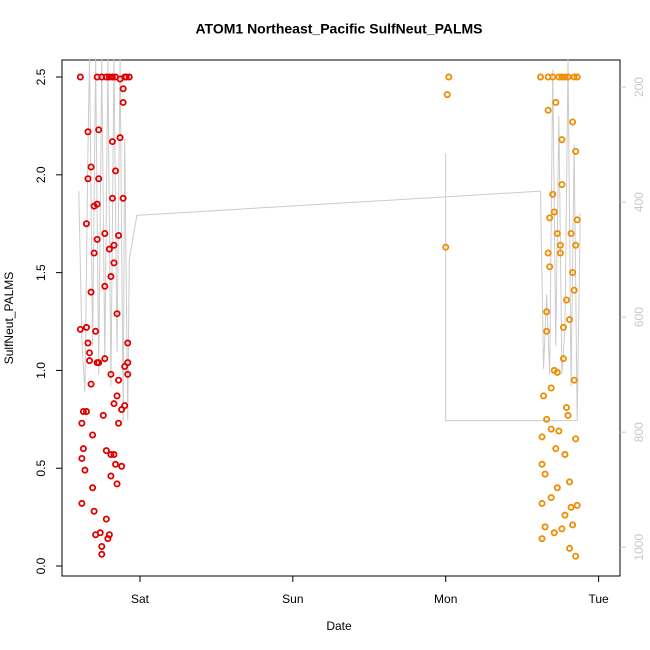 This screenshot has height=650, width=650. What do you see at coordinates (445, 599) in the screenshot?
I see `x-tick-label: Mon` at bounding box center [445, 599].